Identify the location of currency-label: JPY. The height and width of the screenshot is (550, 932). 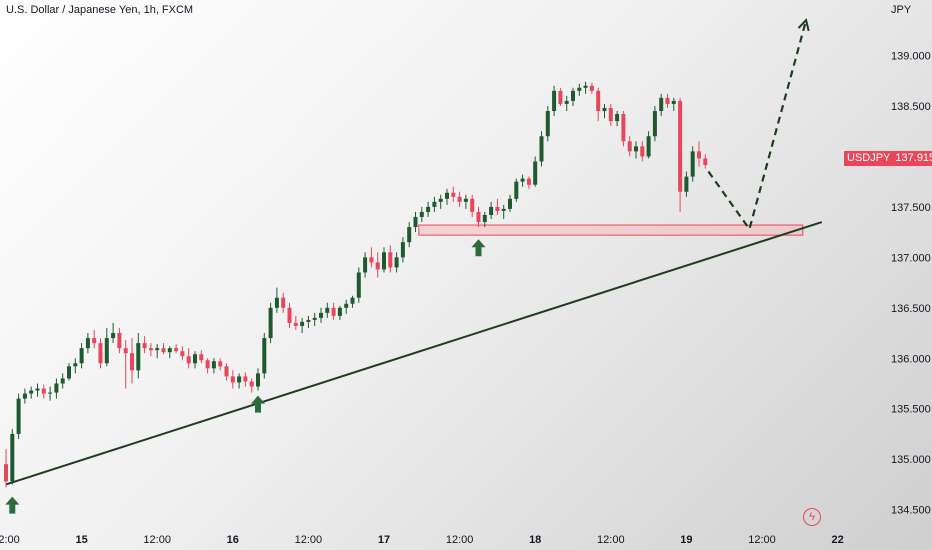
(901, 10).